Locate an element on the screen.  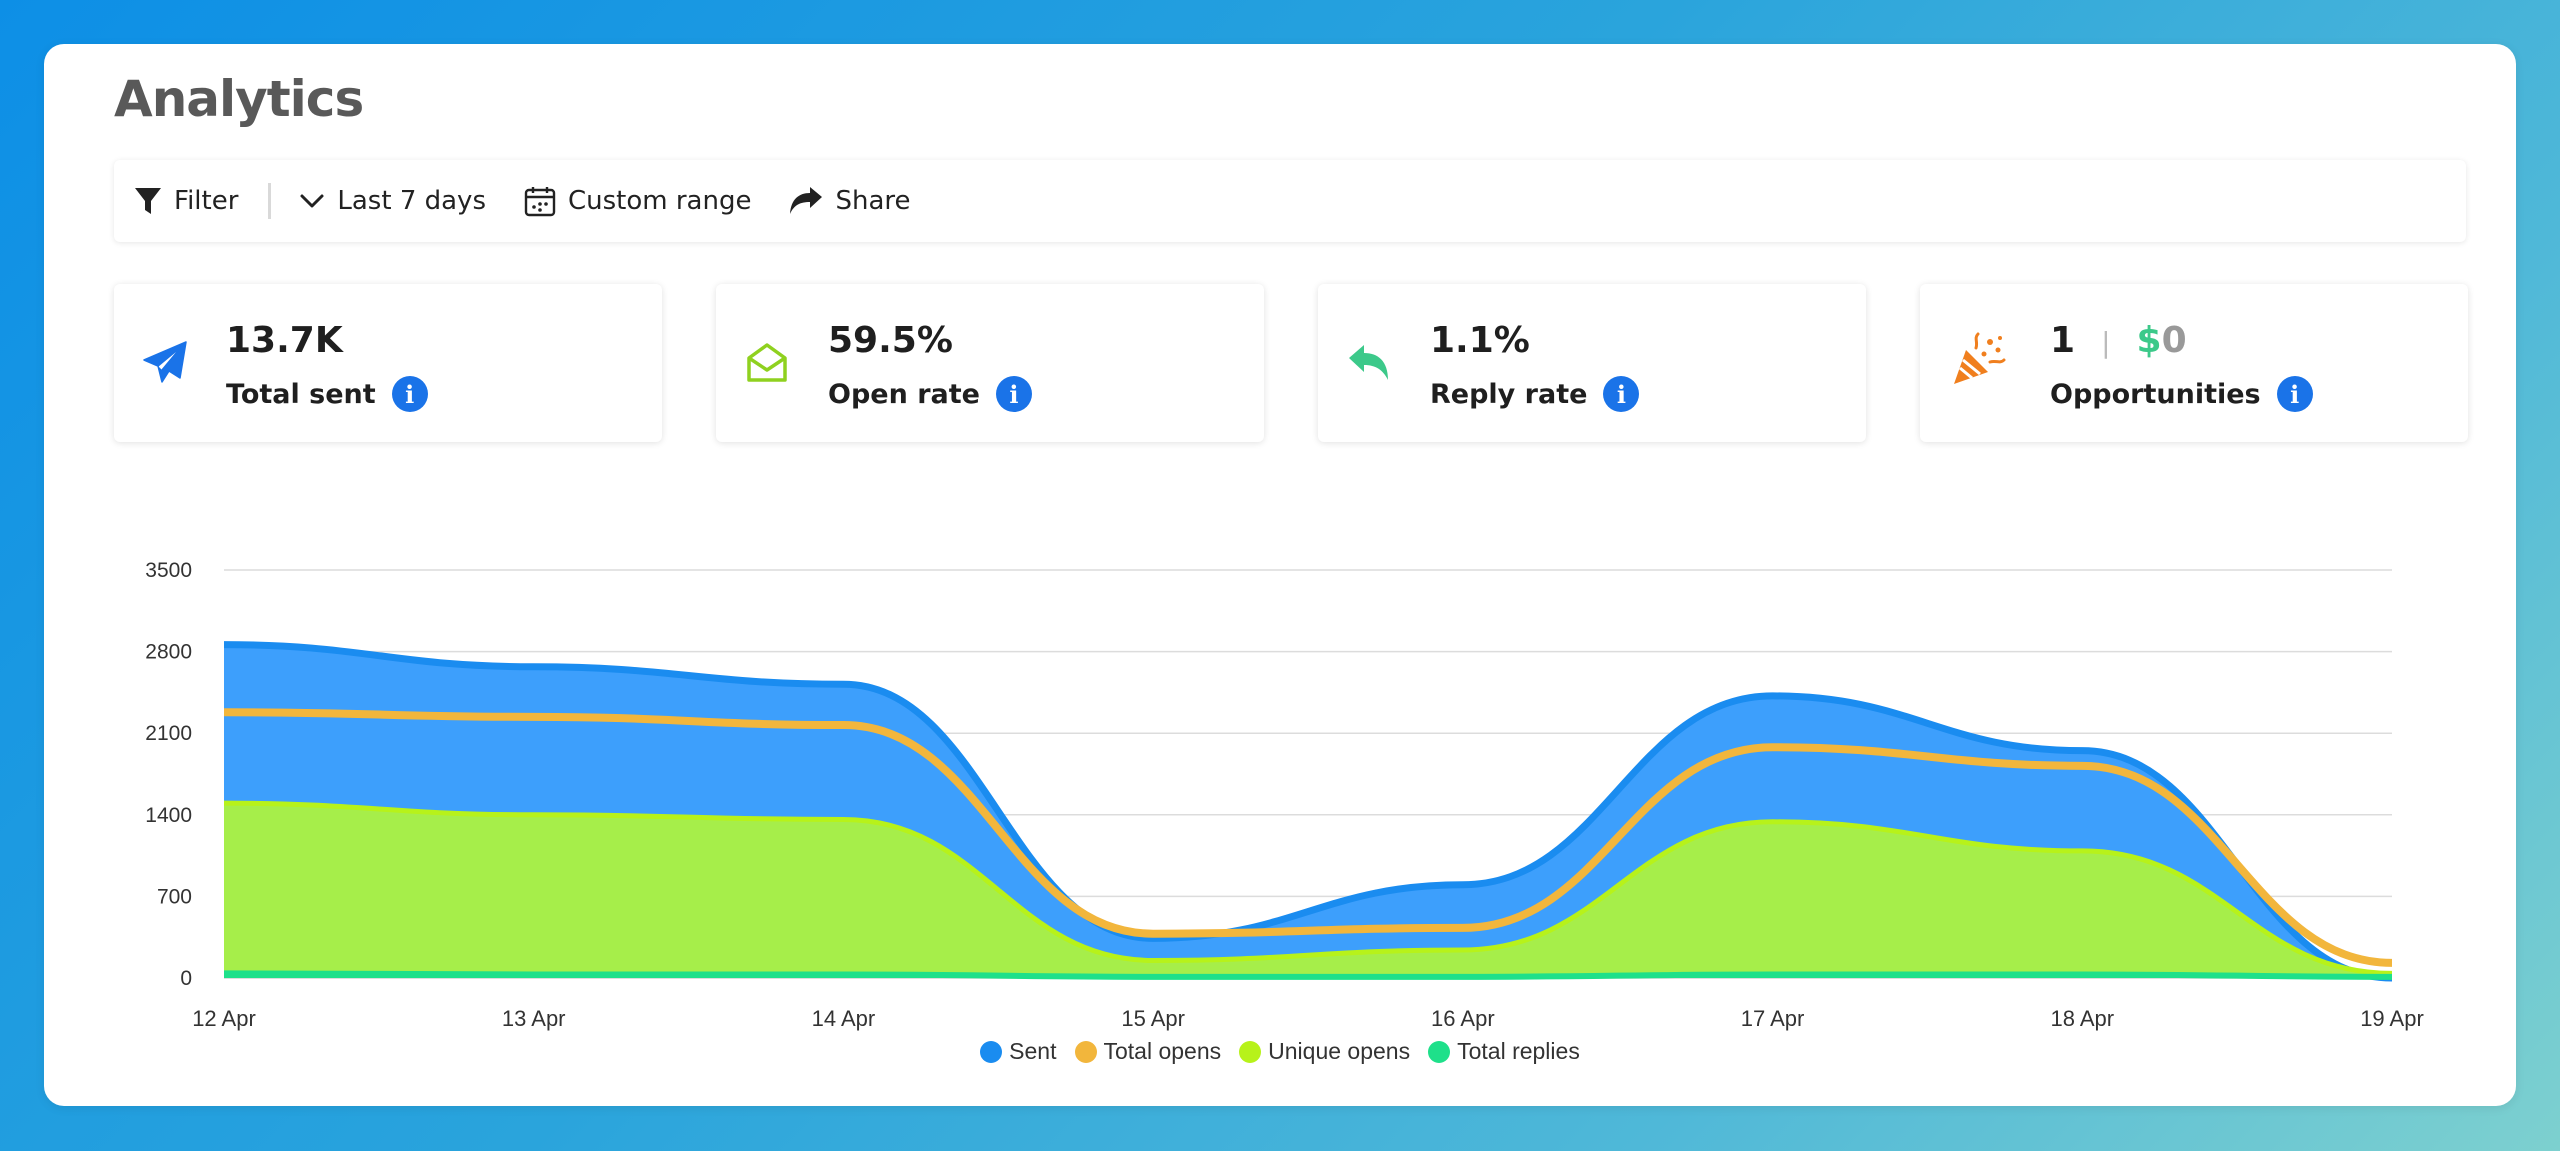
opportunities-label-row: Opportunities i is located at coordinates (2181, 394).